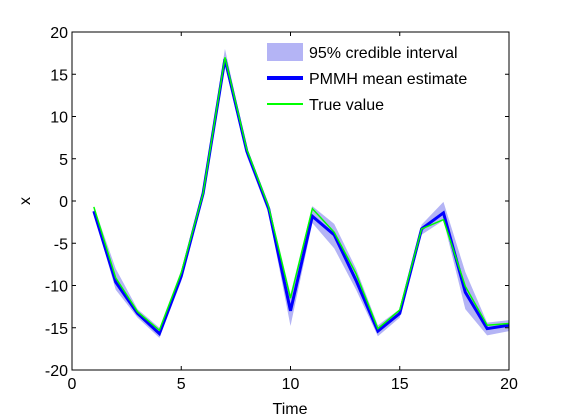 The image size is (561, 420). Describe the element at coordinates (25, 201) in the screenshot. I see `y-axis-label: x` at that location.